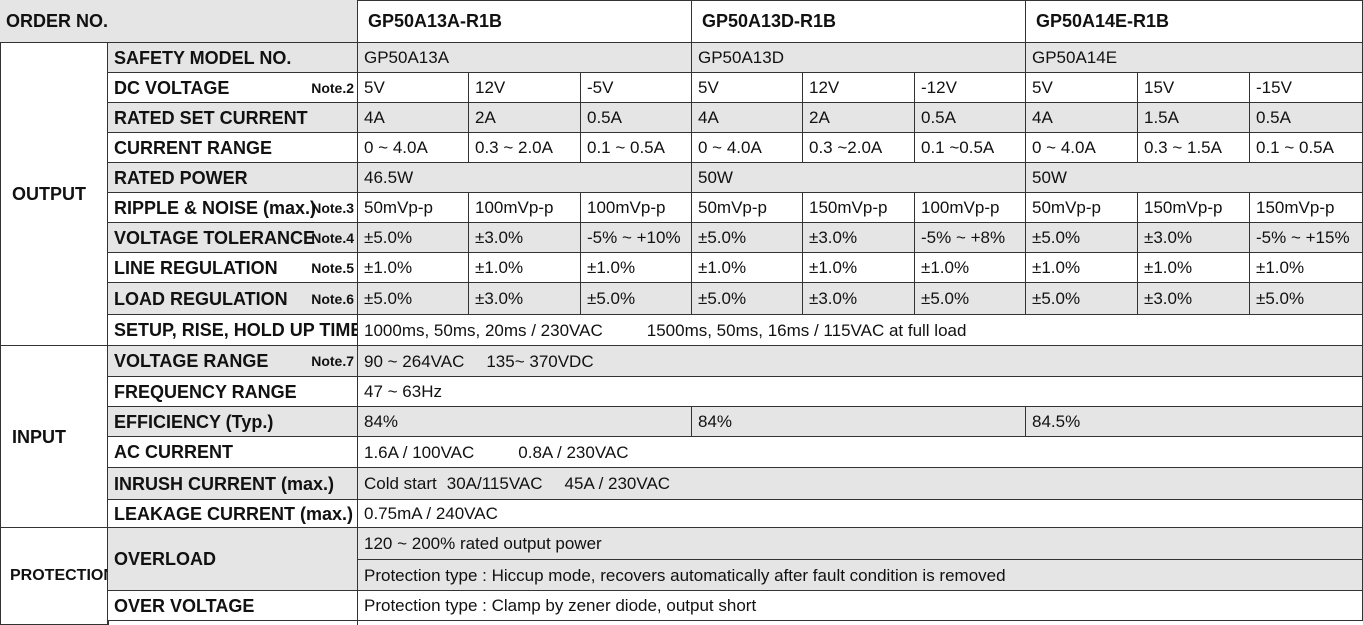 This screenshot has height=625, width=1363. I want to click on row-label-over-voltage: OVER VOLTAGE, so click(233, 606).